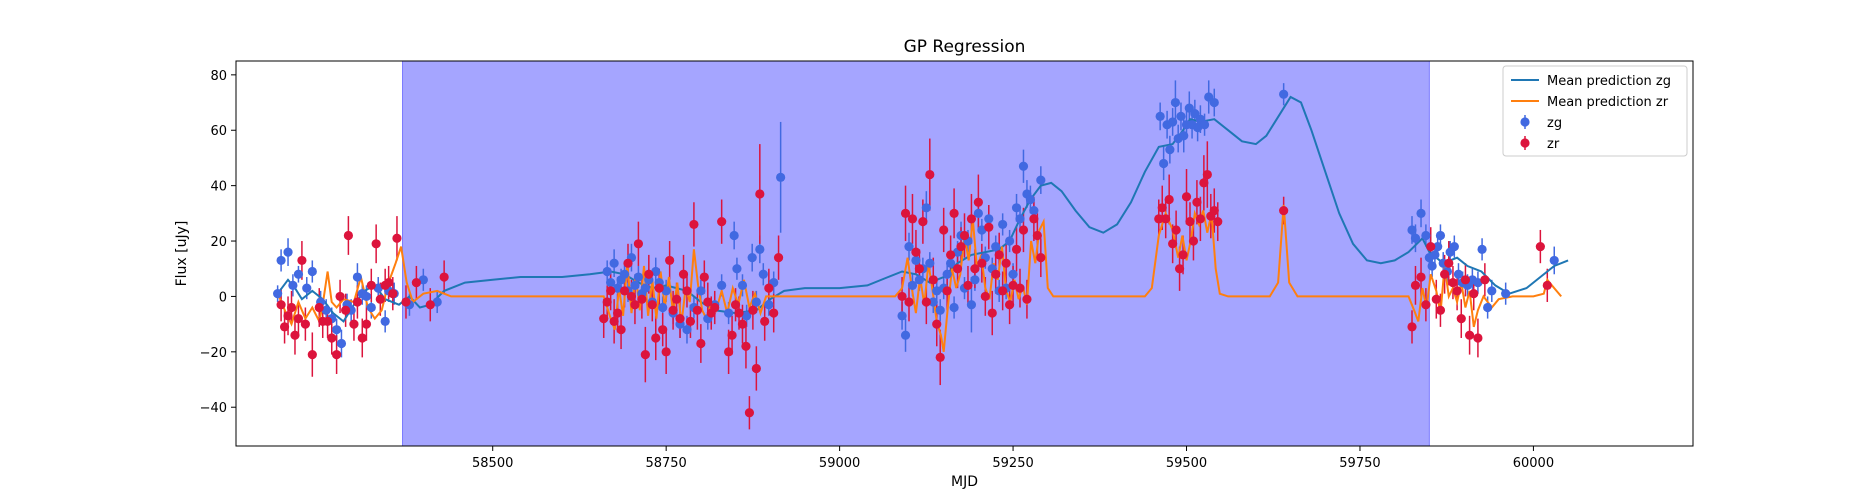  I want to click on legend-label-zr: zr, so click(1553, 144).